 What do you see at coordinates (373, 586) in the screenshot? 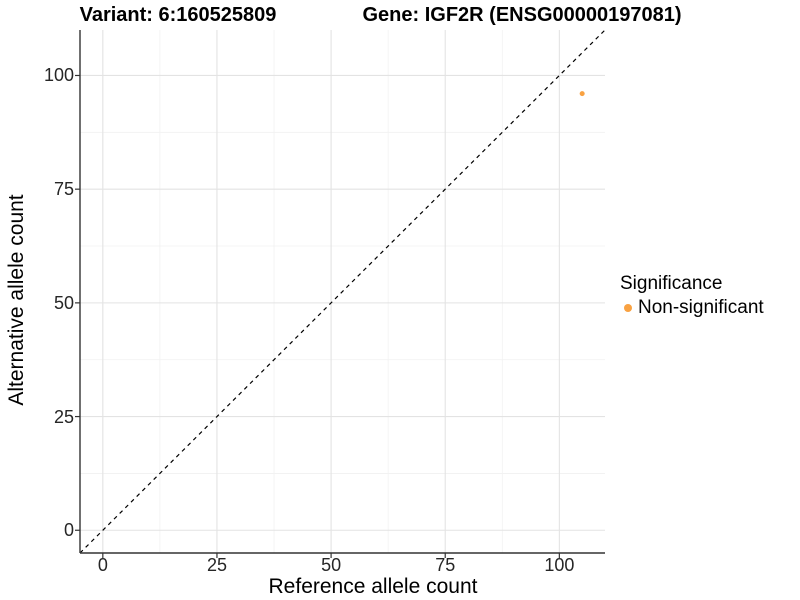
I see `x-axis-title: Reference allele count` at bounding box center [373, 586].